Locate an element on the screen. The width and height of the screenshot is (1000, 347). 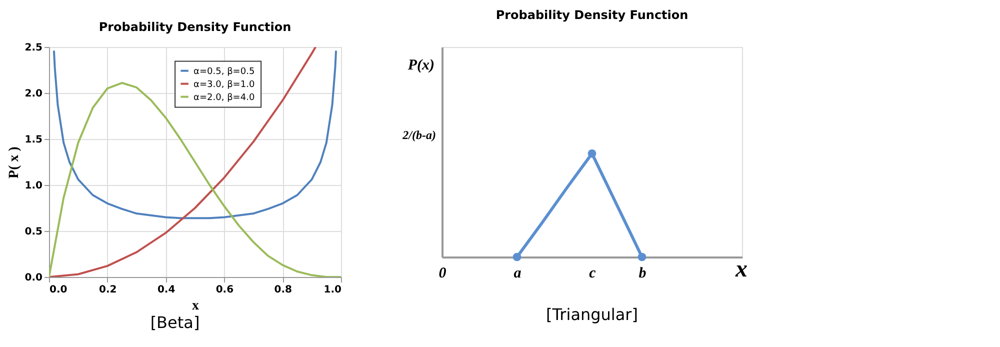
x-tick-label: 0 is located at coordinates (442, 274).